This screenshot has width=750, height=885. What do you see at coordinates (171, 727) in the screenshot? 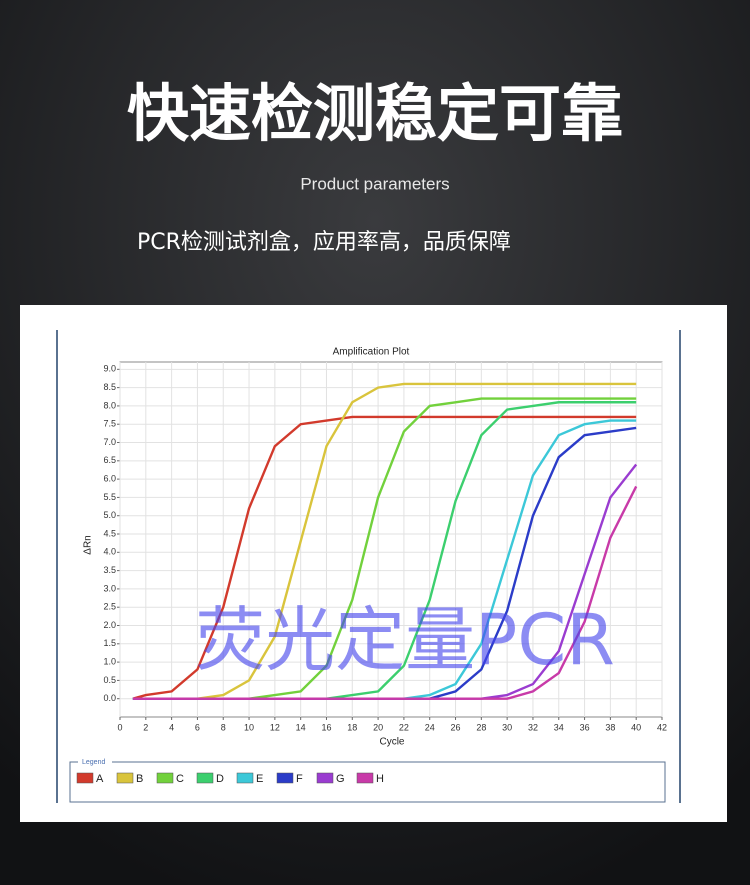
I see `x-tick-label: 4` at bounding box center [171, 727].